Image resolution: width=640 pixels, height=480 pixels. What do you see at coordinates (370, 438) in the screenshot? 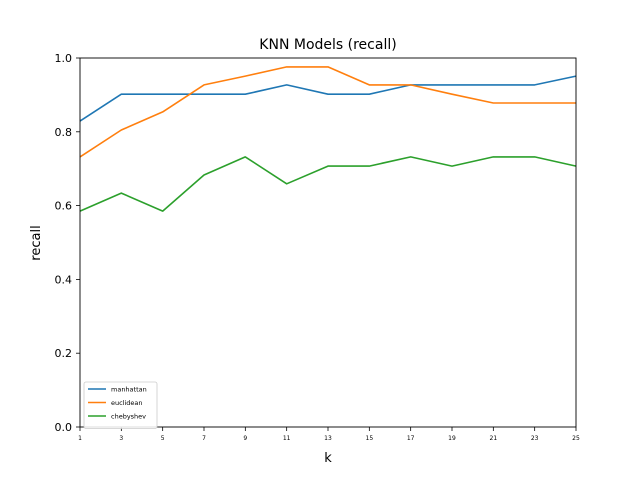
I see `x-tick-label: 15` at bounding box center [370, 438].